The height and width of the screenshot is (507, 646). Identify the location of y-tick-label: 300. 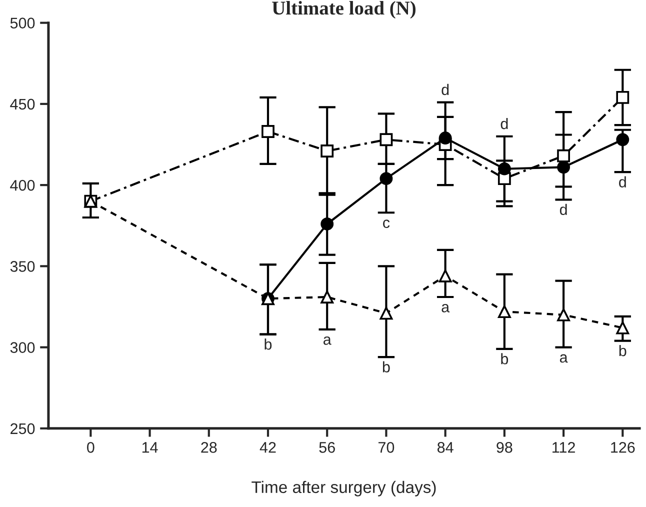
(22, 347).